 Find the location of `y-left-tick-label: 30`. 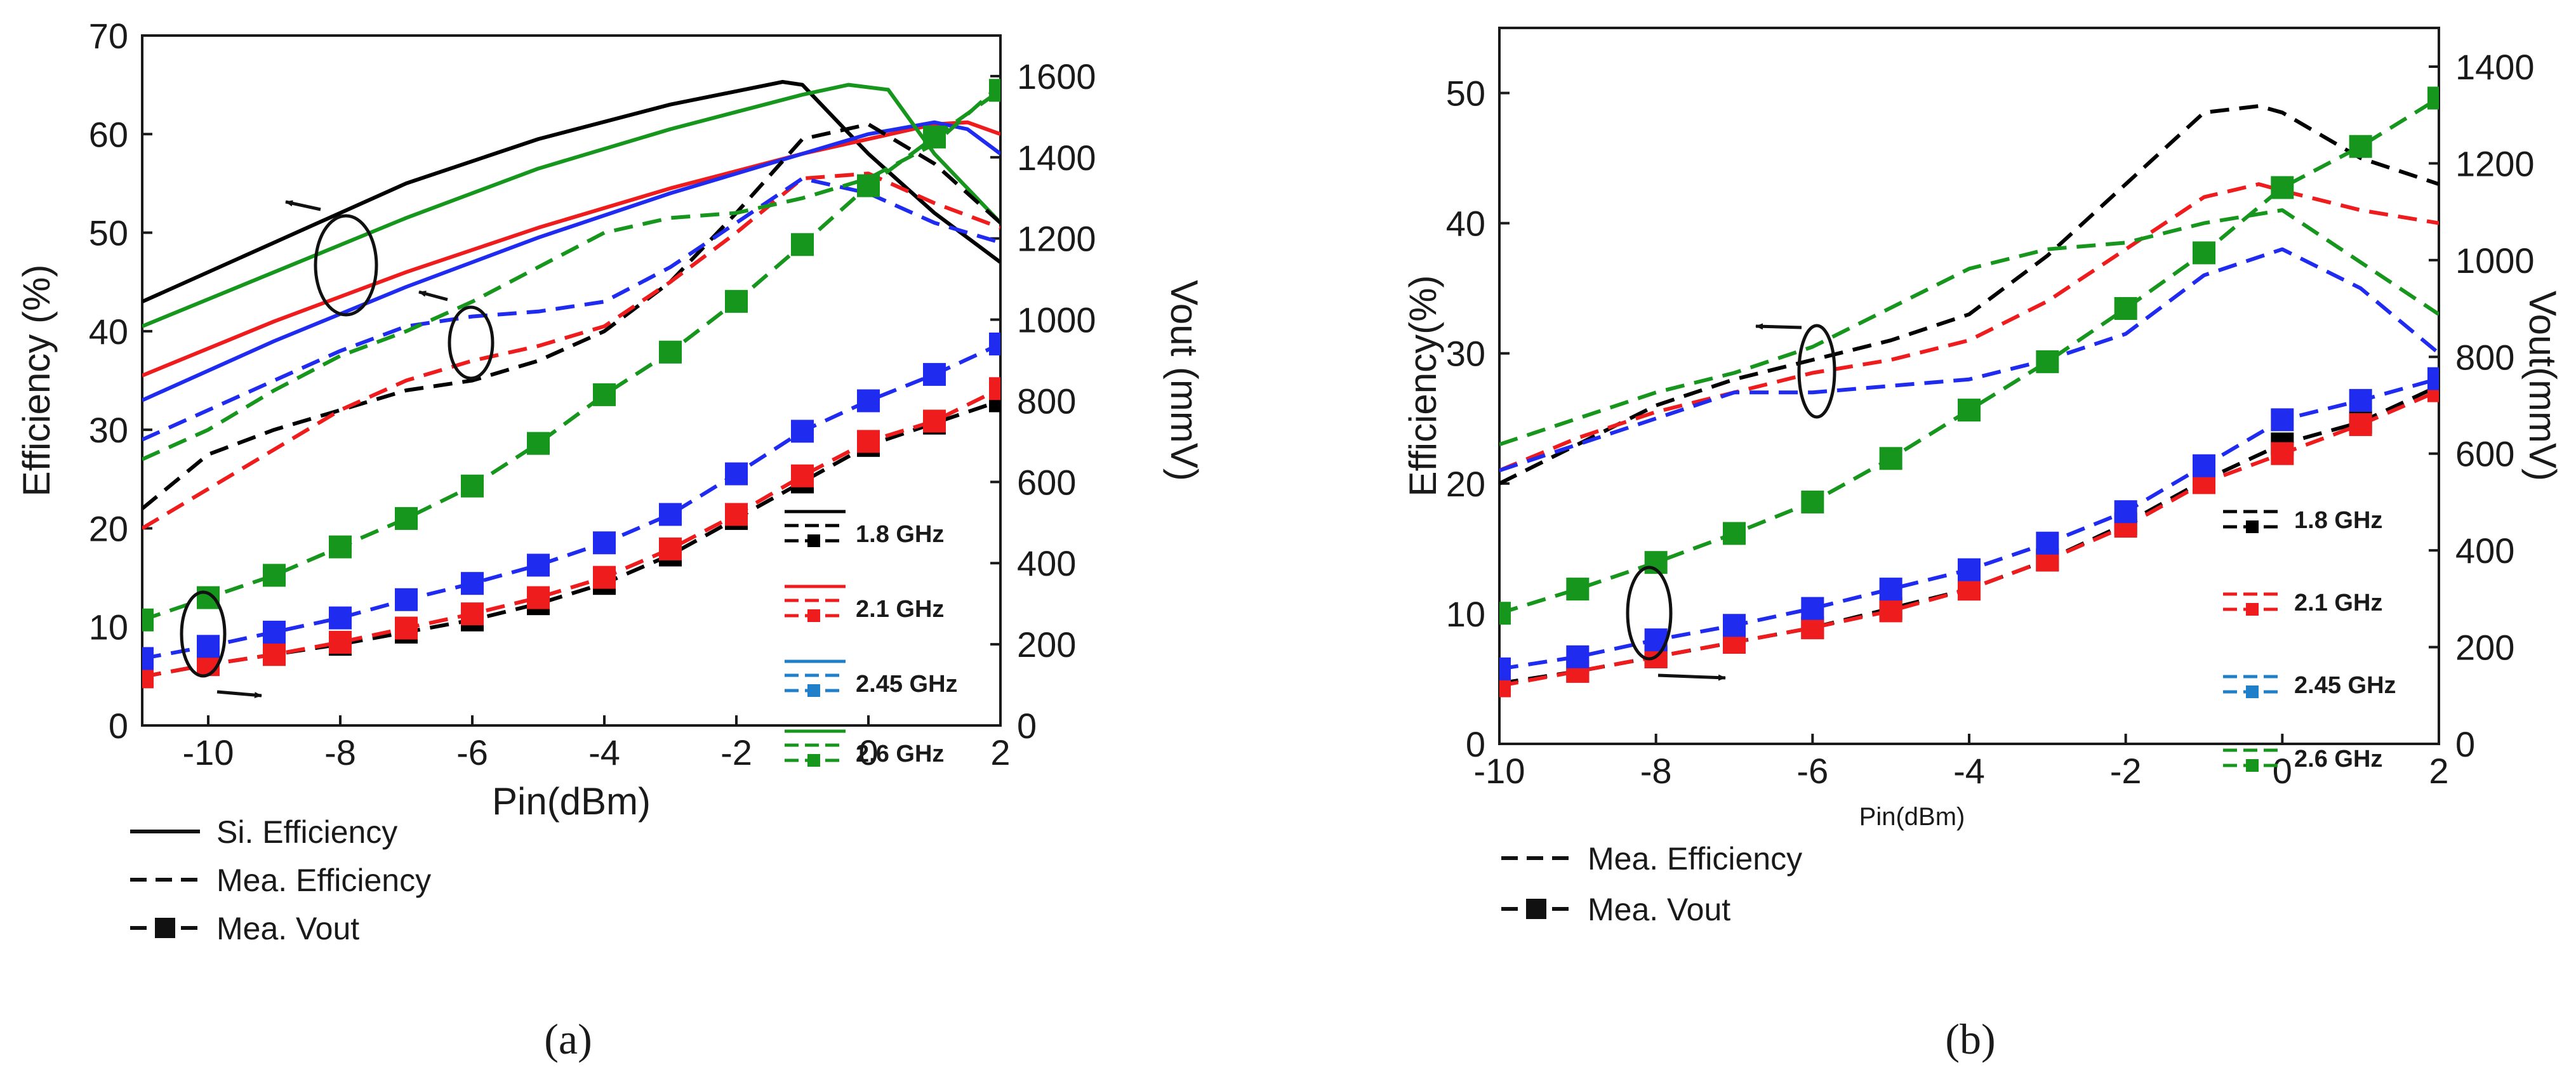

y-left-tick-label: 30 is located at coordinates (108, 430).